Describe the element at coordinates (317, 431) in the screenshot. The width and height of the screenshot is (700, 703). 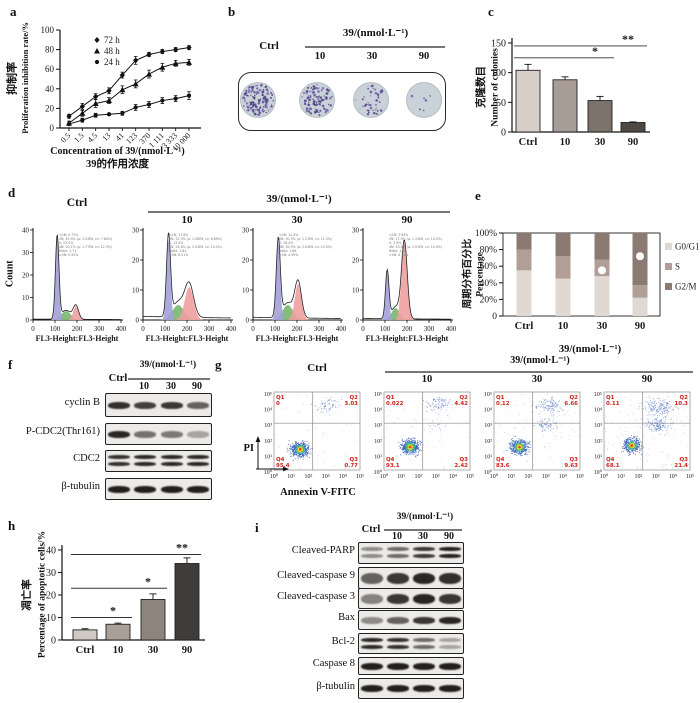
I see `flow-scatter-Ctrl` at that location.